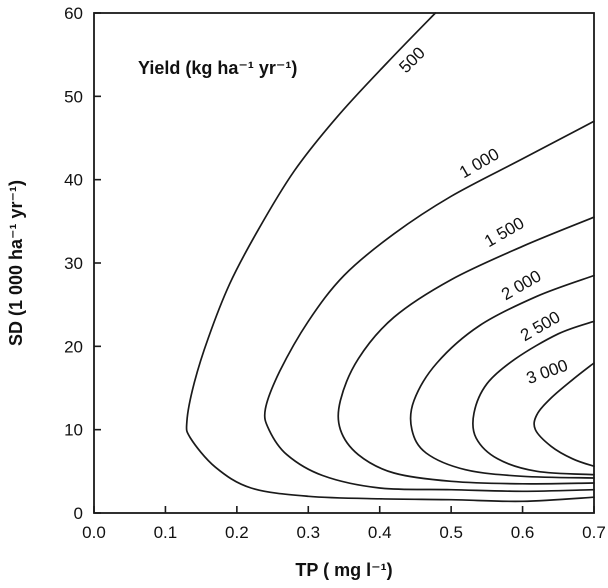 This screenshot has height=588, width=608. What do you see at coordinates (73, 180) in the screenshot?
I see `y-tick-label: 40` at bounding box center [73, 180].